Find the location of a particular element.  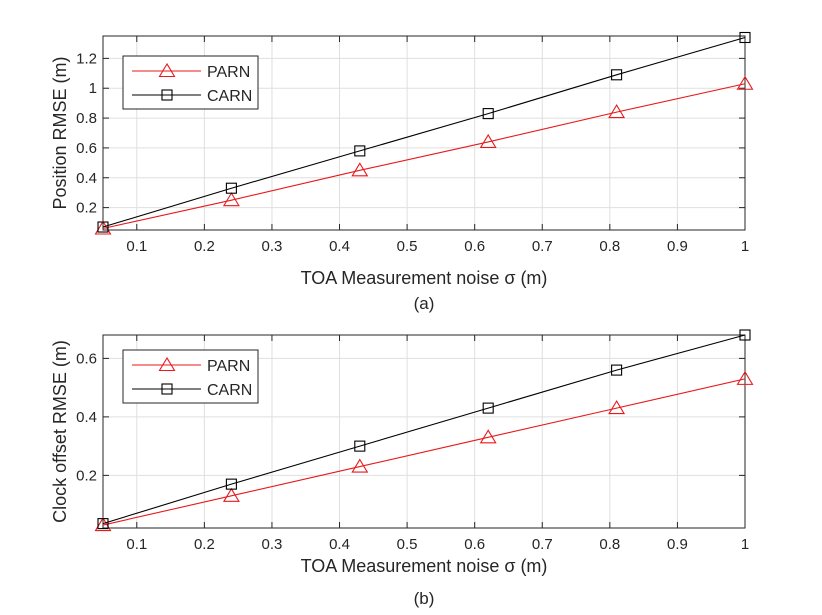

y-tick-label: 0.8 is located at coordinates (86, 118).